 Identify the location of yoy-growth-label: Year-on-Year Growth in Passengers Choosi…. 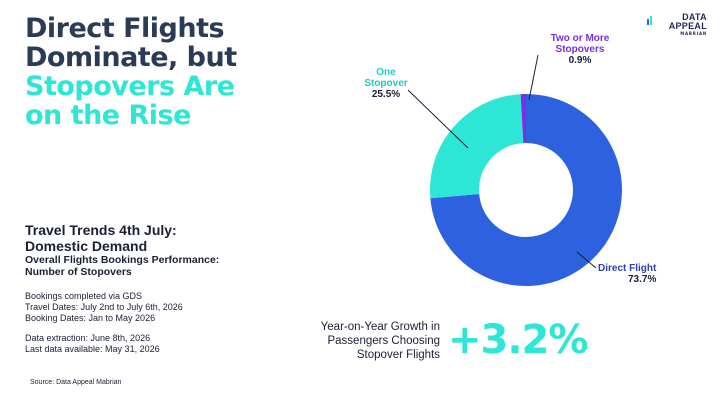
(380, 341).